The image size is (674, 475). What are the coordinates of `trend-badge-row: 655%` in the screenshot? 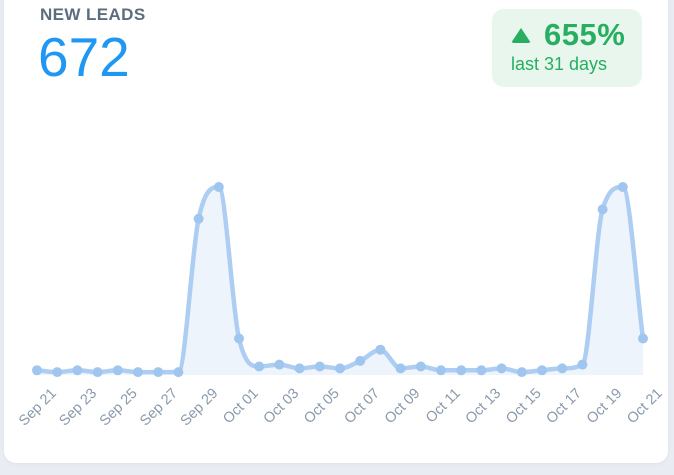 It's located at (576, 34).